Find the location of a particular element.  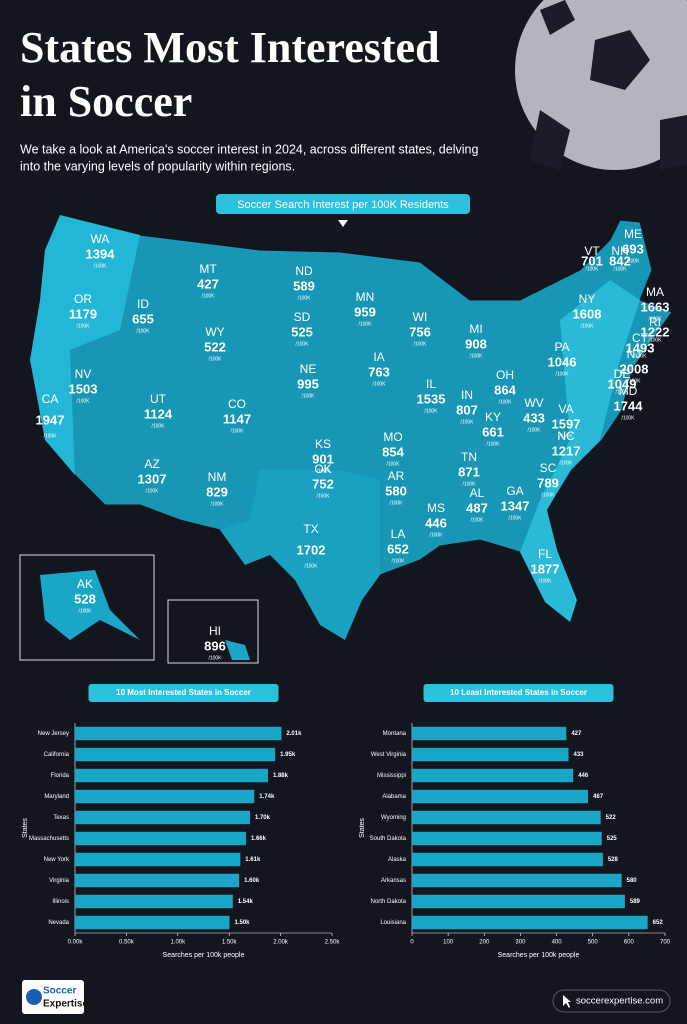

state-abbr: PA is located at coordinates (561, 347).